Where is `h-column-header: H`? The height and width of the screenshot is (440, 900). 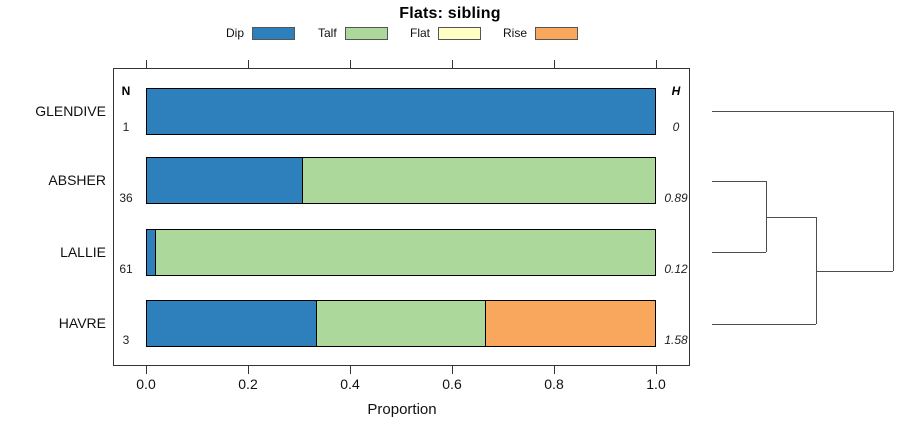
h-column-header: H is located at coordinates (676, 91).